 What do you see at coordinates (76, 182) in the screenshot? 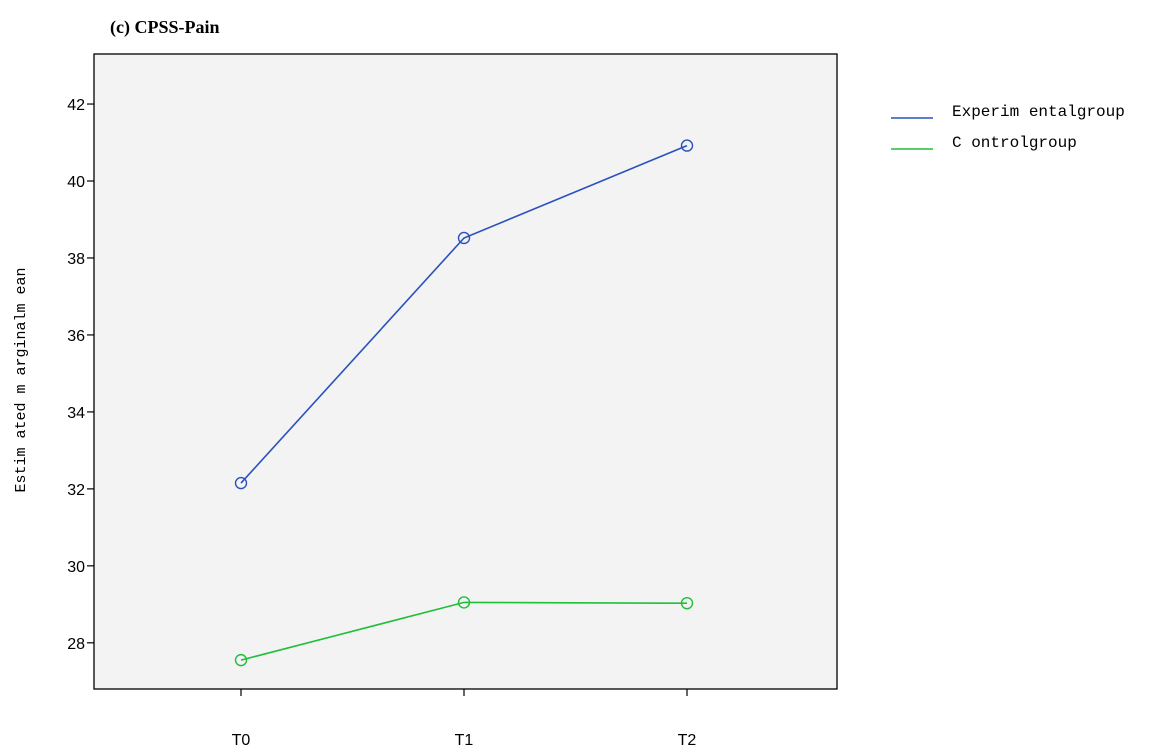
I see `y-tick-label: 40` at bounding box center [76, 182].